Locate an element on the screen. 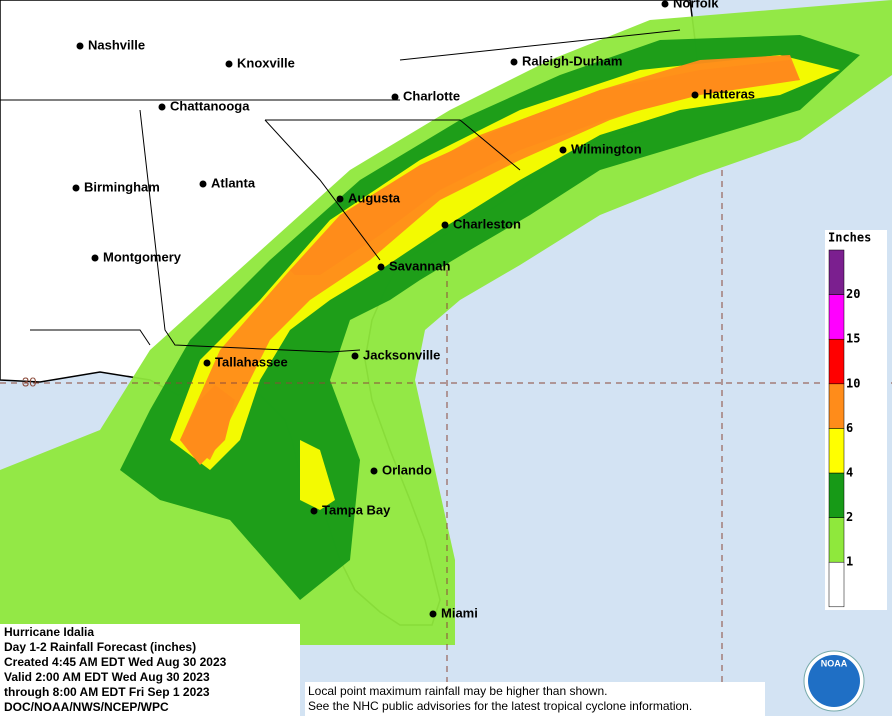 The height and width of the screenshot is (716, 892). latitude-label: 30 is located at coordinates (29, 381).